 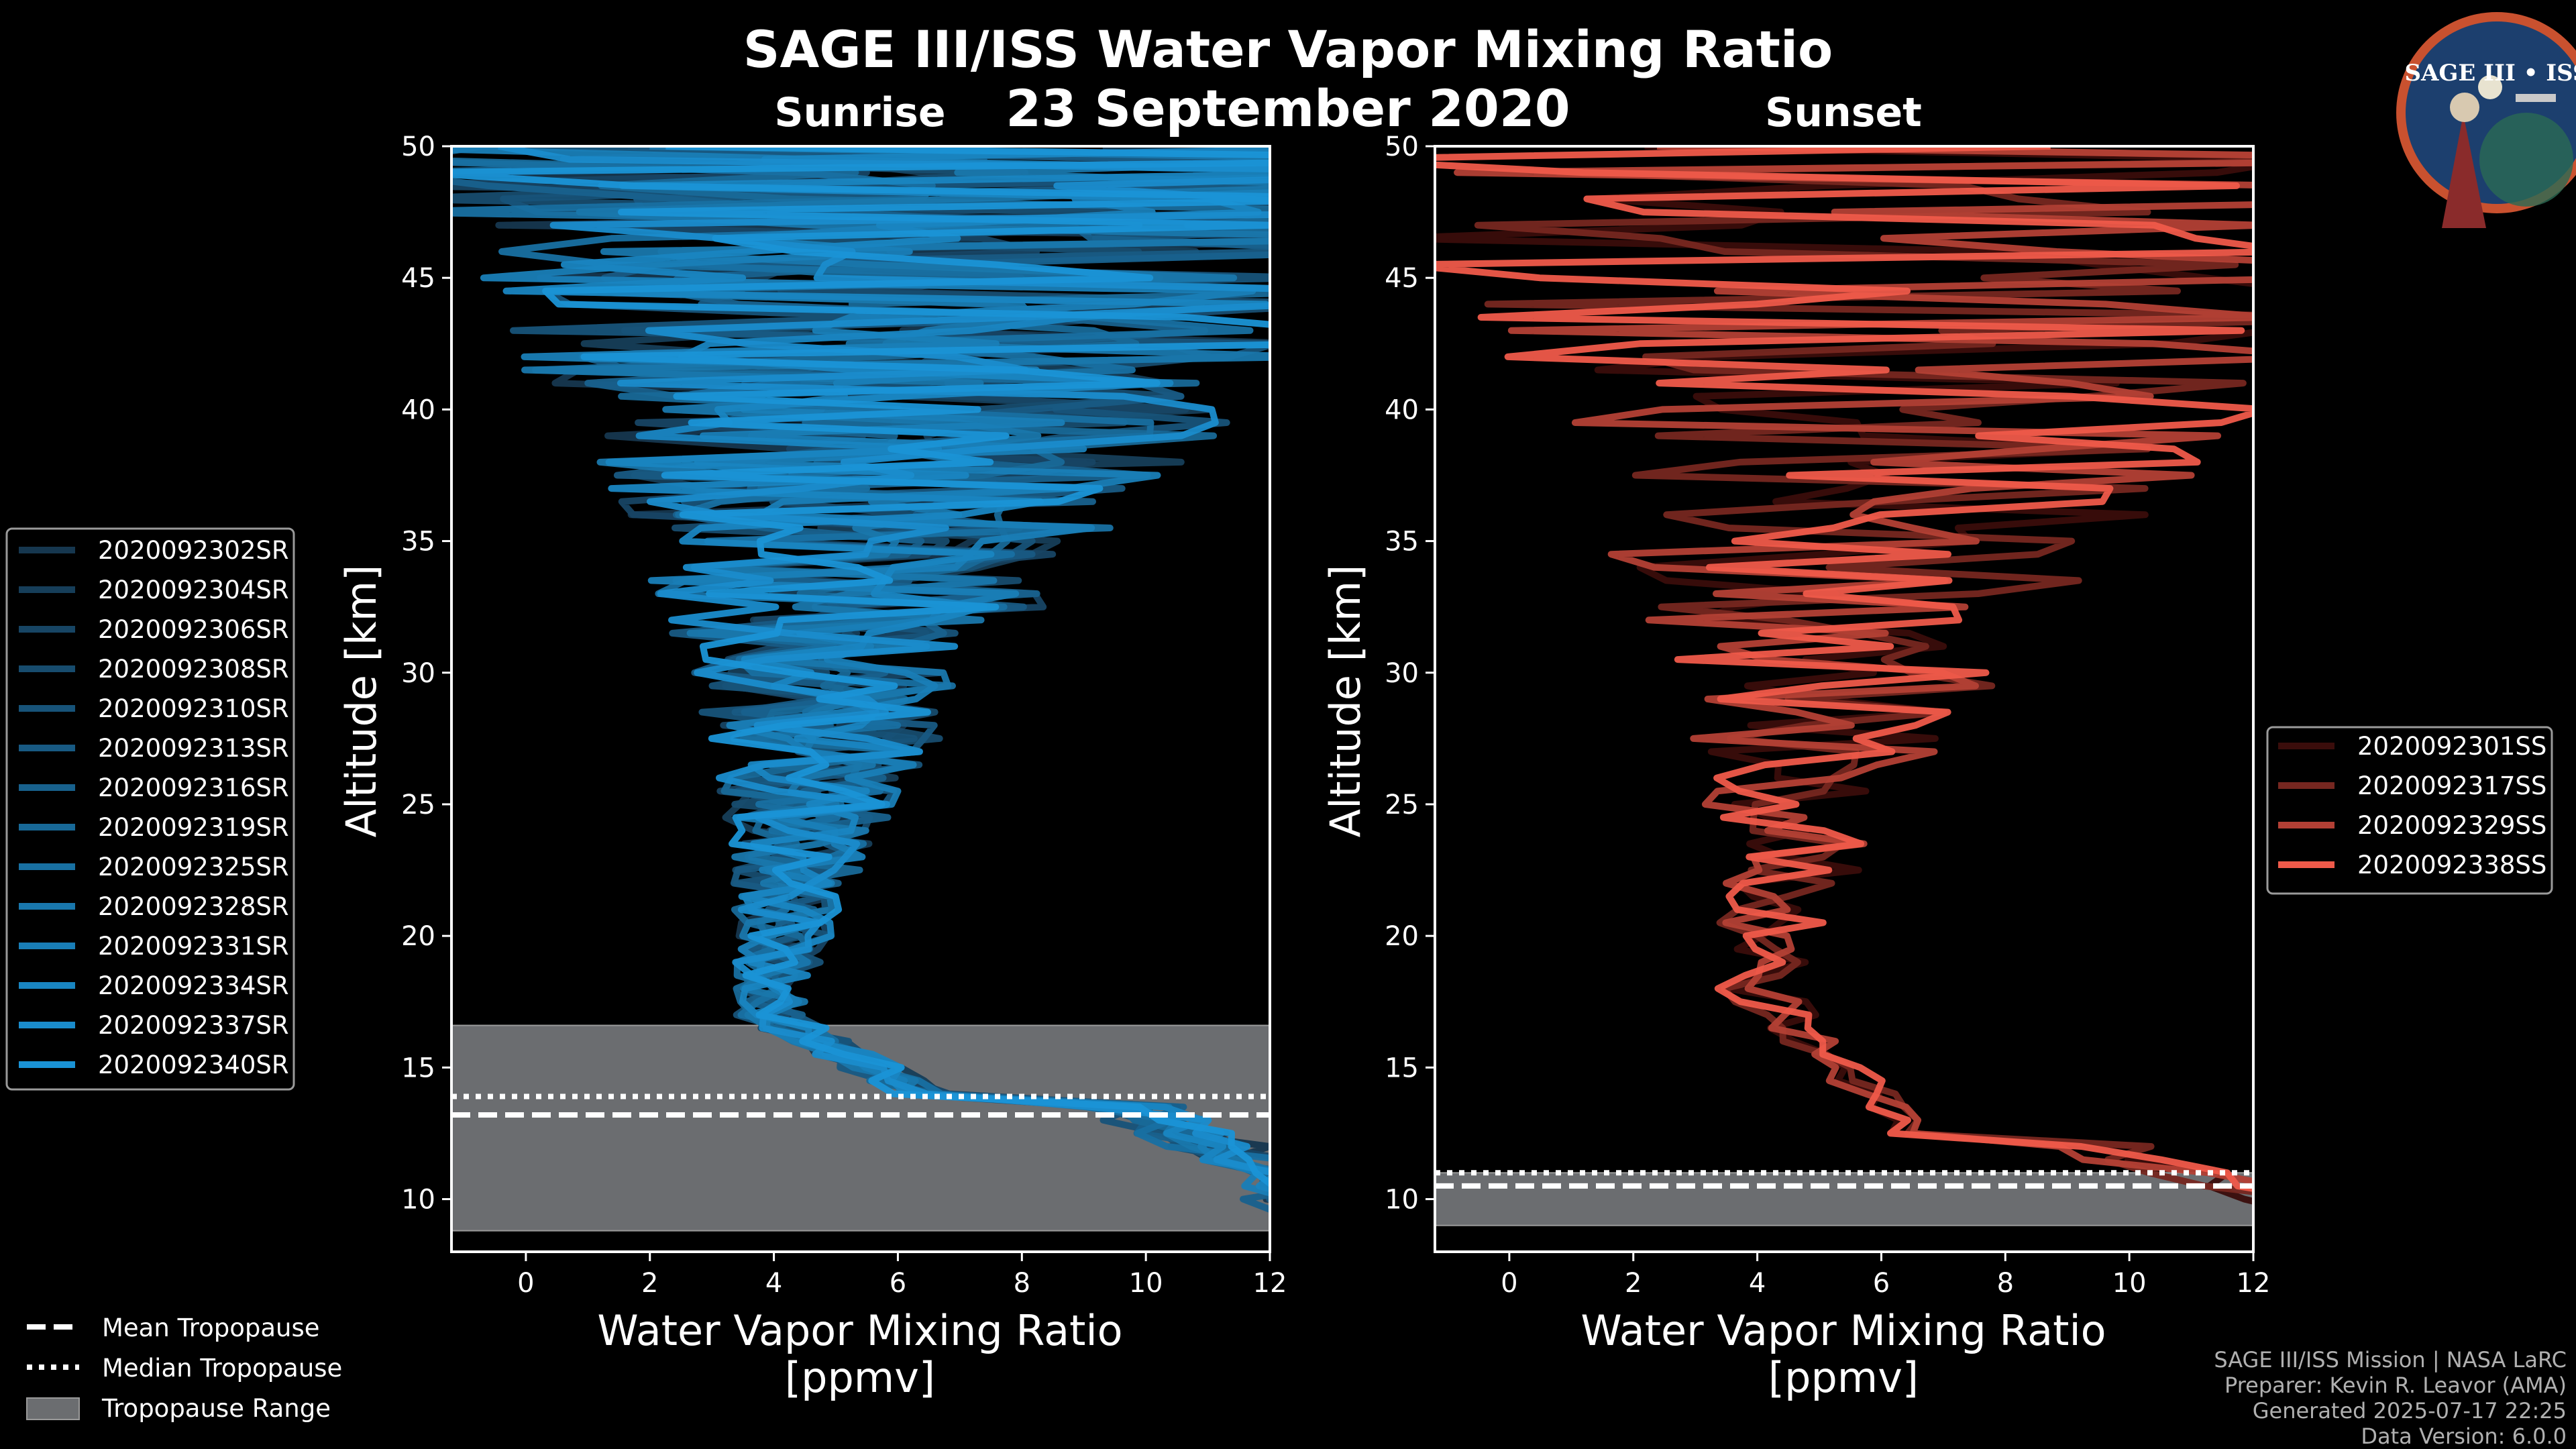 I want to click on legend-label-2020092329SS: 2020092329SS, so click(x=2451, y=825).